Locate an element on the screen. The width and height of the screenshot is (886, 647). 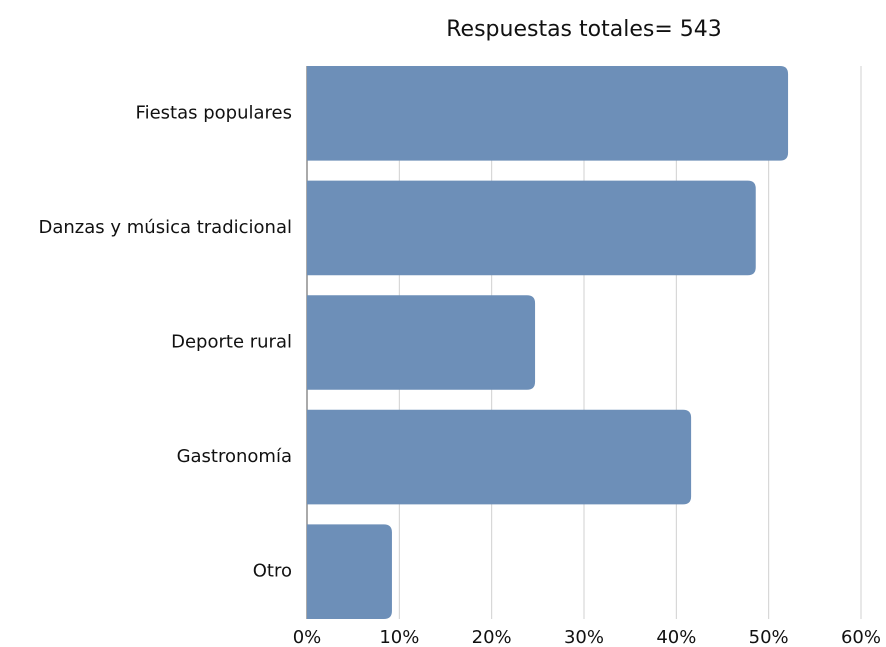
x-tick-label: 20% is located at coordinates (492, 637).